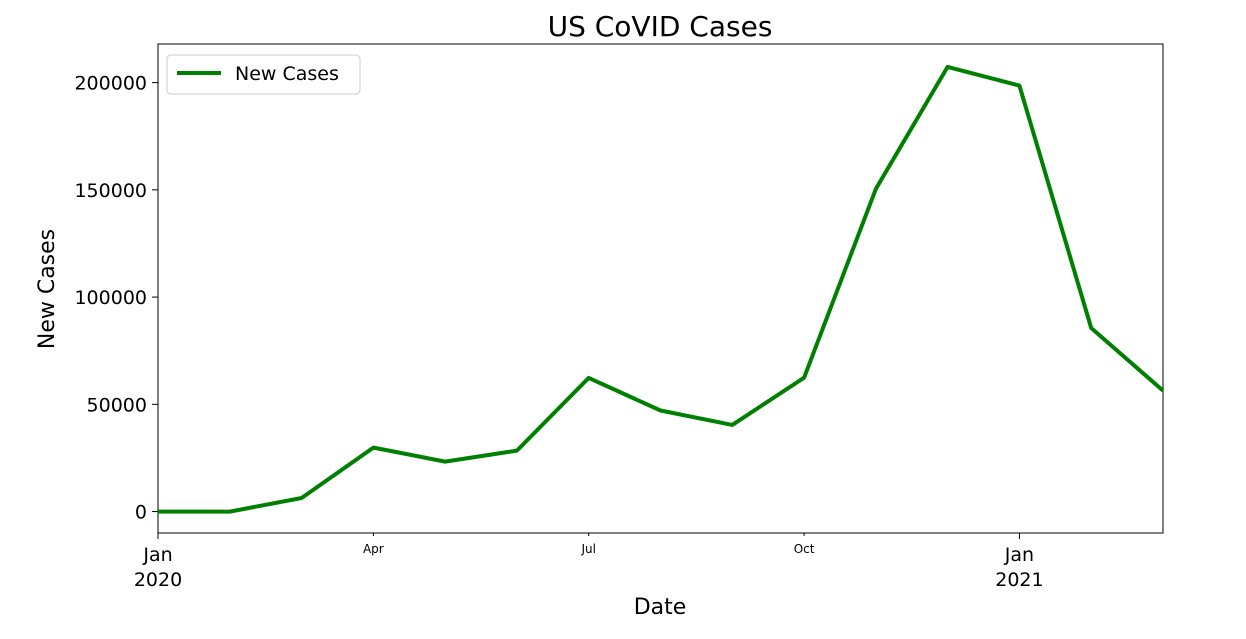 This screenshot has height=639, width=1246. Describe the element at coordinates (158, 580) in the screenshot. I see `x-tick-year-label: 2020` at that location.